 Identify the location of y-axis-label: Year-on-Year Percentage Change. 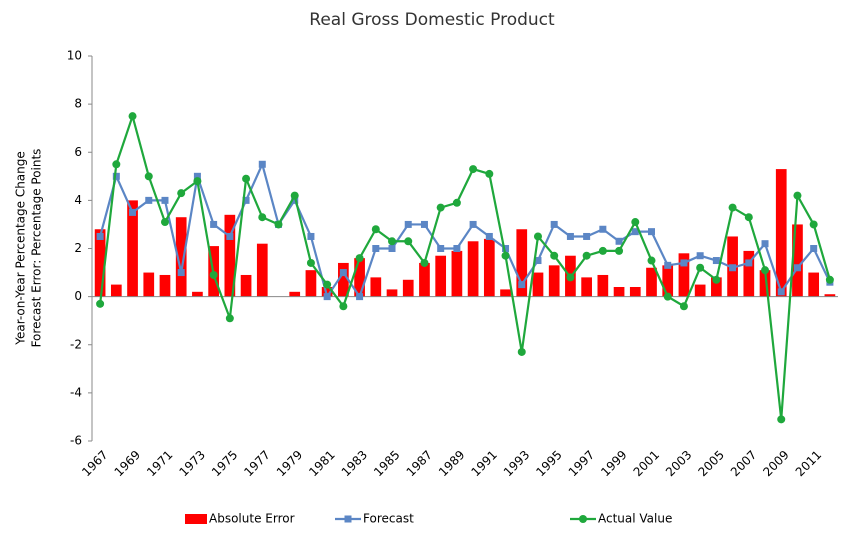
(21, 248).